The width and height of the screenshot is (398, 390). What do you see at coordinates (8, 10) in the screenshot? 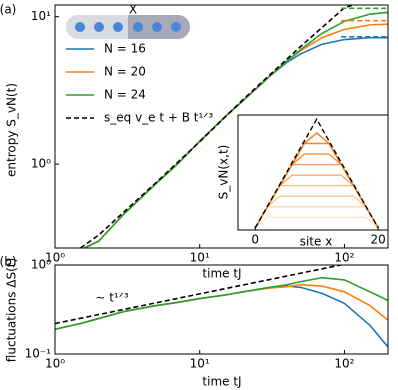
I see `panel-label: (a)` at bounding box center [8, 10].